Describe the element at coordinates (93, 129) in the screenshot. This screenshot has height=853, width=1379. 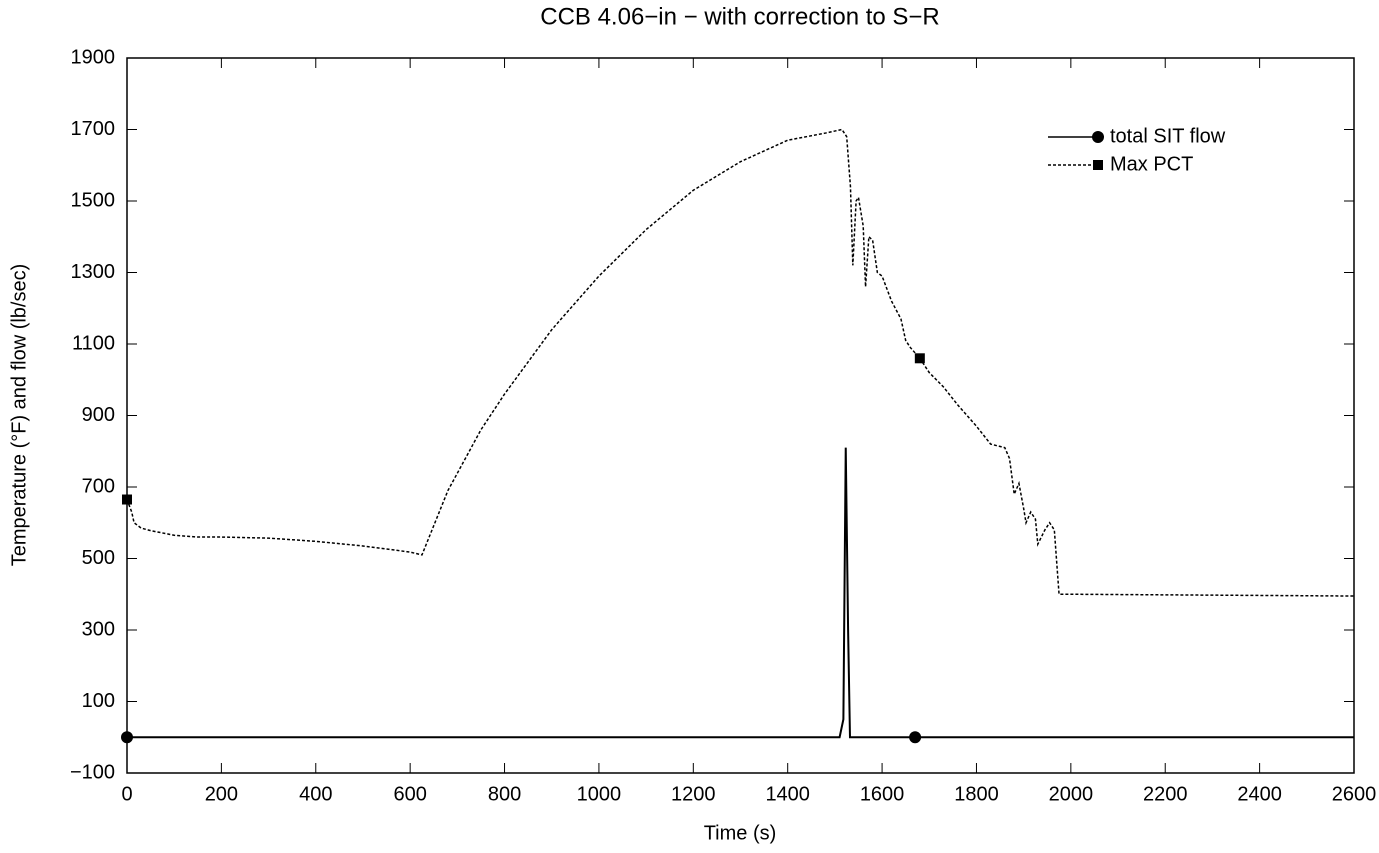
I see `y-tick-label: 1700` at that location.